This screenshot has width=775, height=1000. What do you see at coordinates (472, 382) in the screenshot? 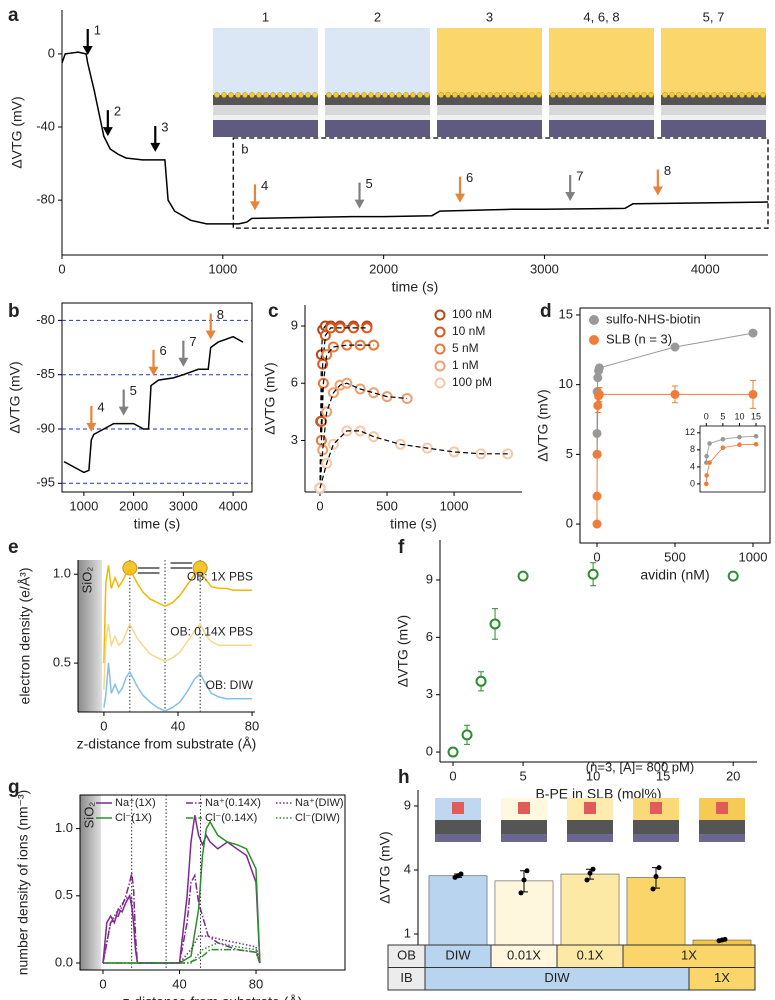
I see `legend-label: 100 pM` at bounding box center [472, 382].